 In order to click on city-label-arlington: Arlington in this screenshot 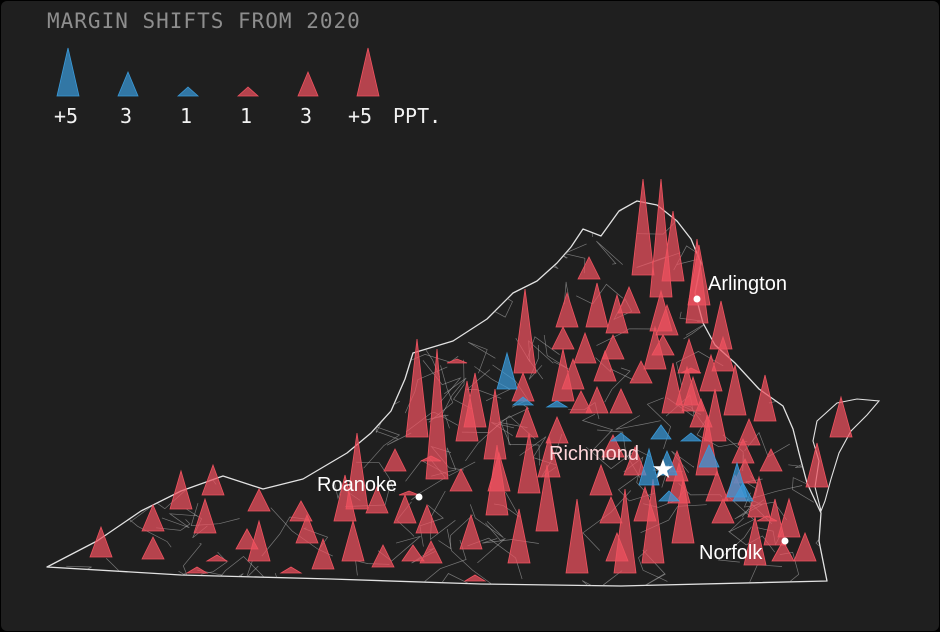, I will do `click(747, 284)`.